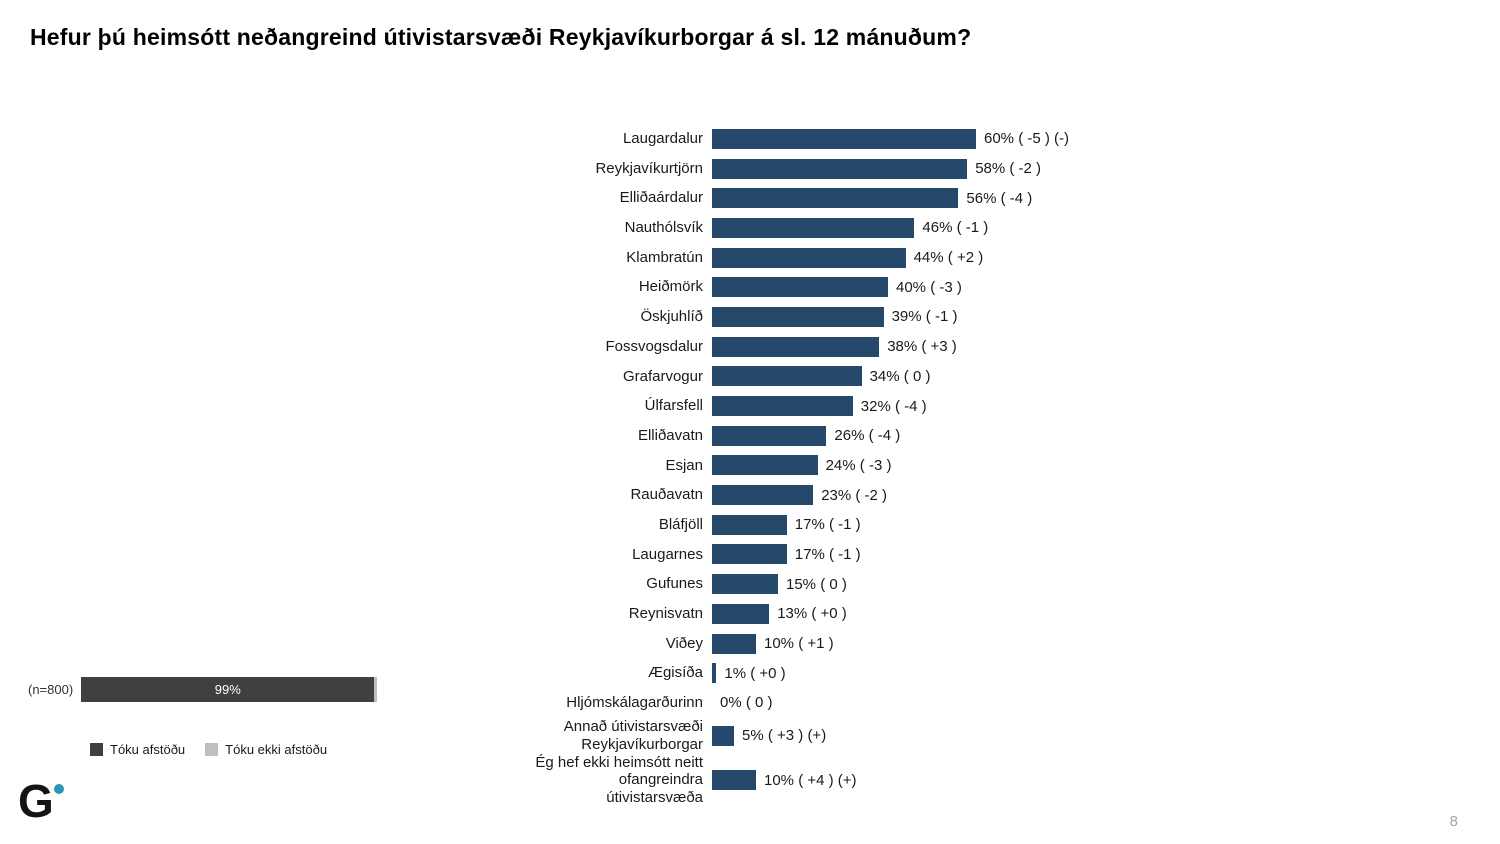 This screenshot has height=844, width=1500. What do you see at coordinates (684, 465) in the screenshot?
I see `category-label: Esjan` at bounding box center [684, 465].